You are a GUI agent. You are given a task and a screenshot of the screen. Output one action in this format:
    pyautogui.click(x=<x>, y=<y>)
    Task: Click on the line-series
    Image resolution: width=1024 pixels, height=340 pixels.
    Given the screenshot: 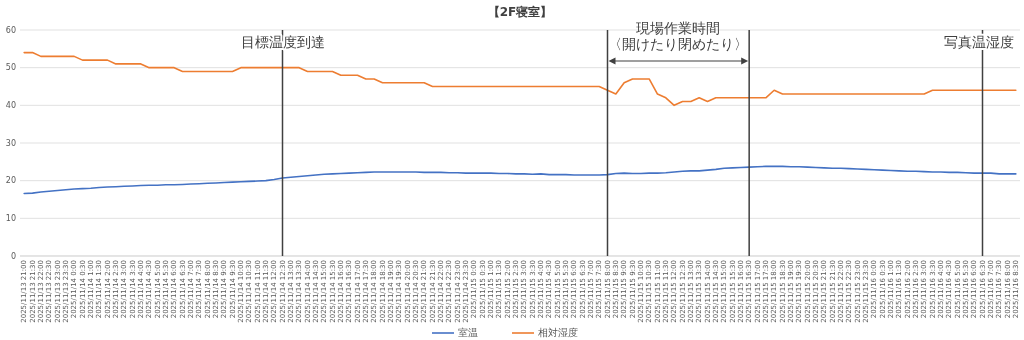 What is the action you would take?
    pyautogui.click(x=520, y=180)
    